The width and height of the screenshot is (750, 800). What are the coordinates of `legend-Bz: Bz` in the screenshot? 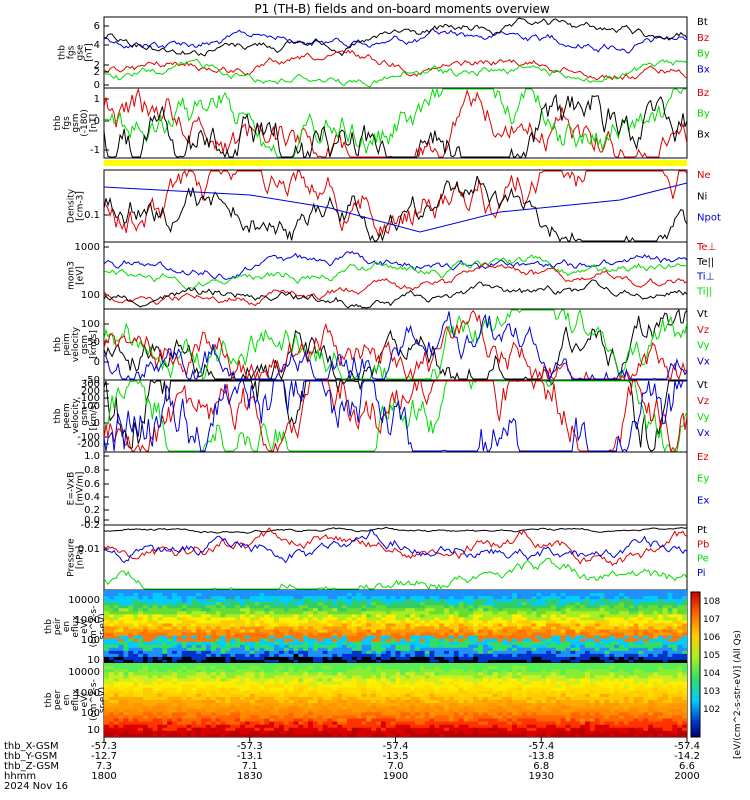 It's located at (703, 38).